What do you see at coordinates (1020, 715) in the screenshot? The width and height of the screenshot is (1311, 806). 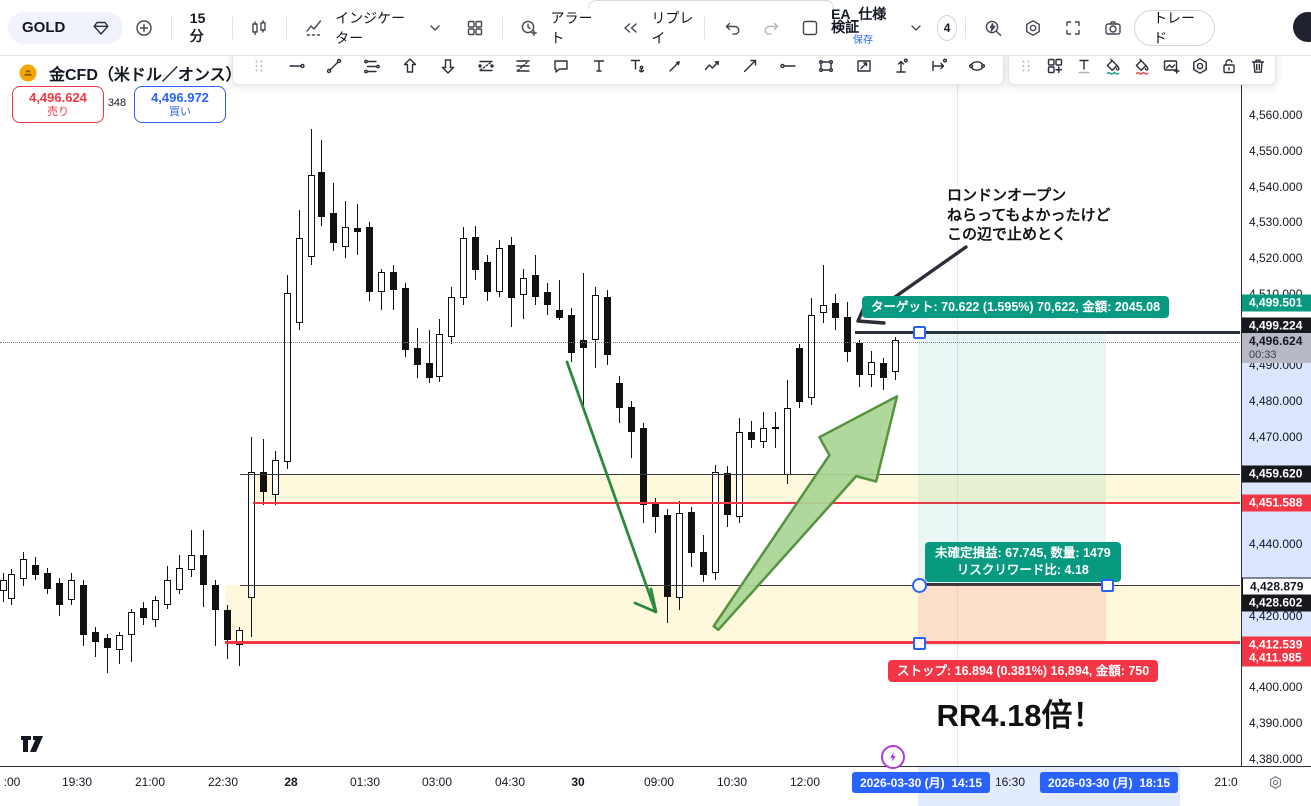 I see `rr-ratio-annotation: RR4.18倍！` at bounding box center [1020, 715].